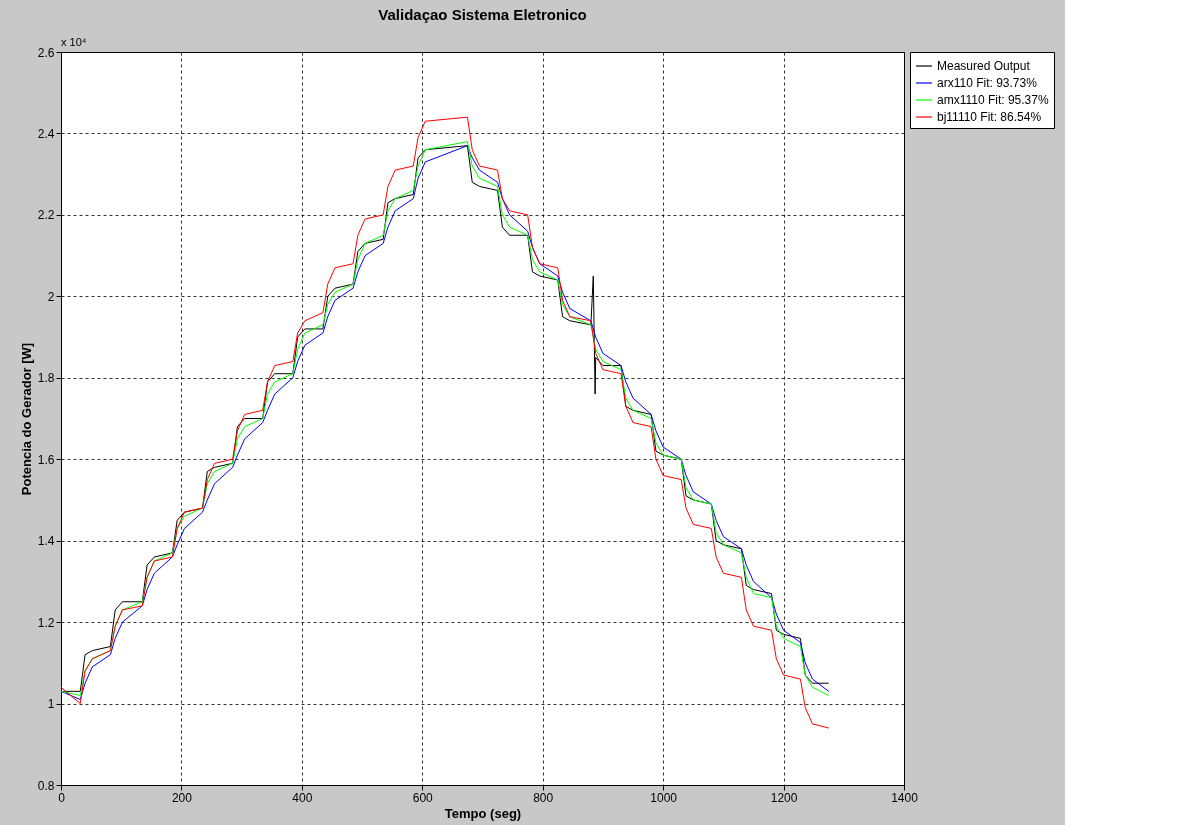  I want to click on chart-title: Validaçao Sistema Eletronico, so click(482, 14).